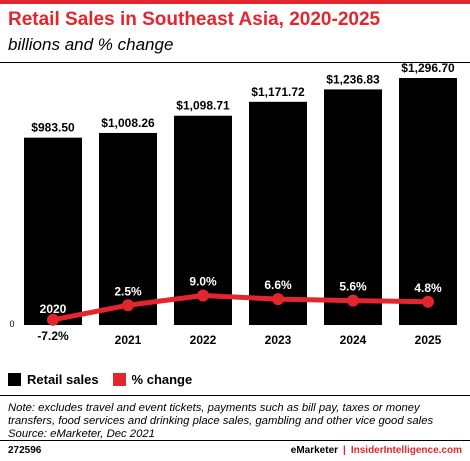  I want to click on category-label: 2025, so click(428, 340).